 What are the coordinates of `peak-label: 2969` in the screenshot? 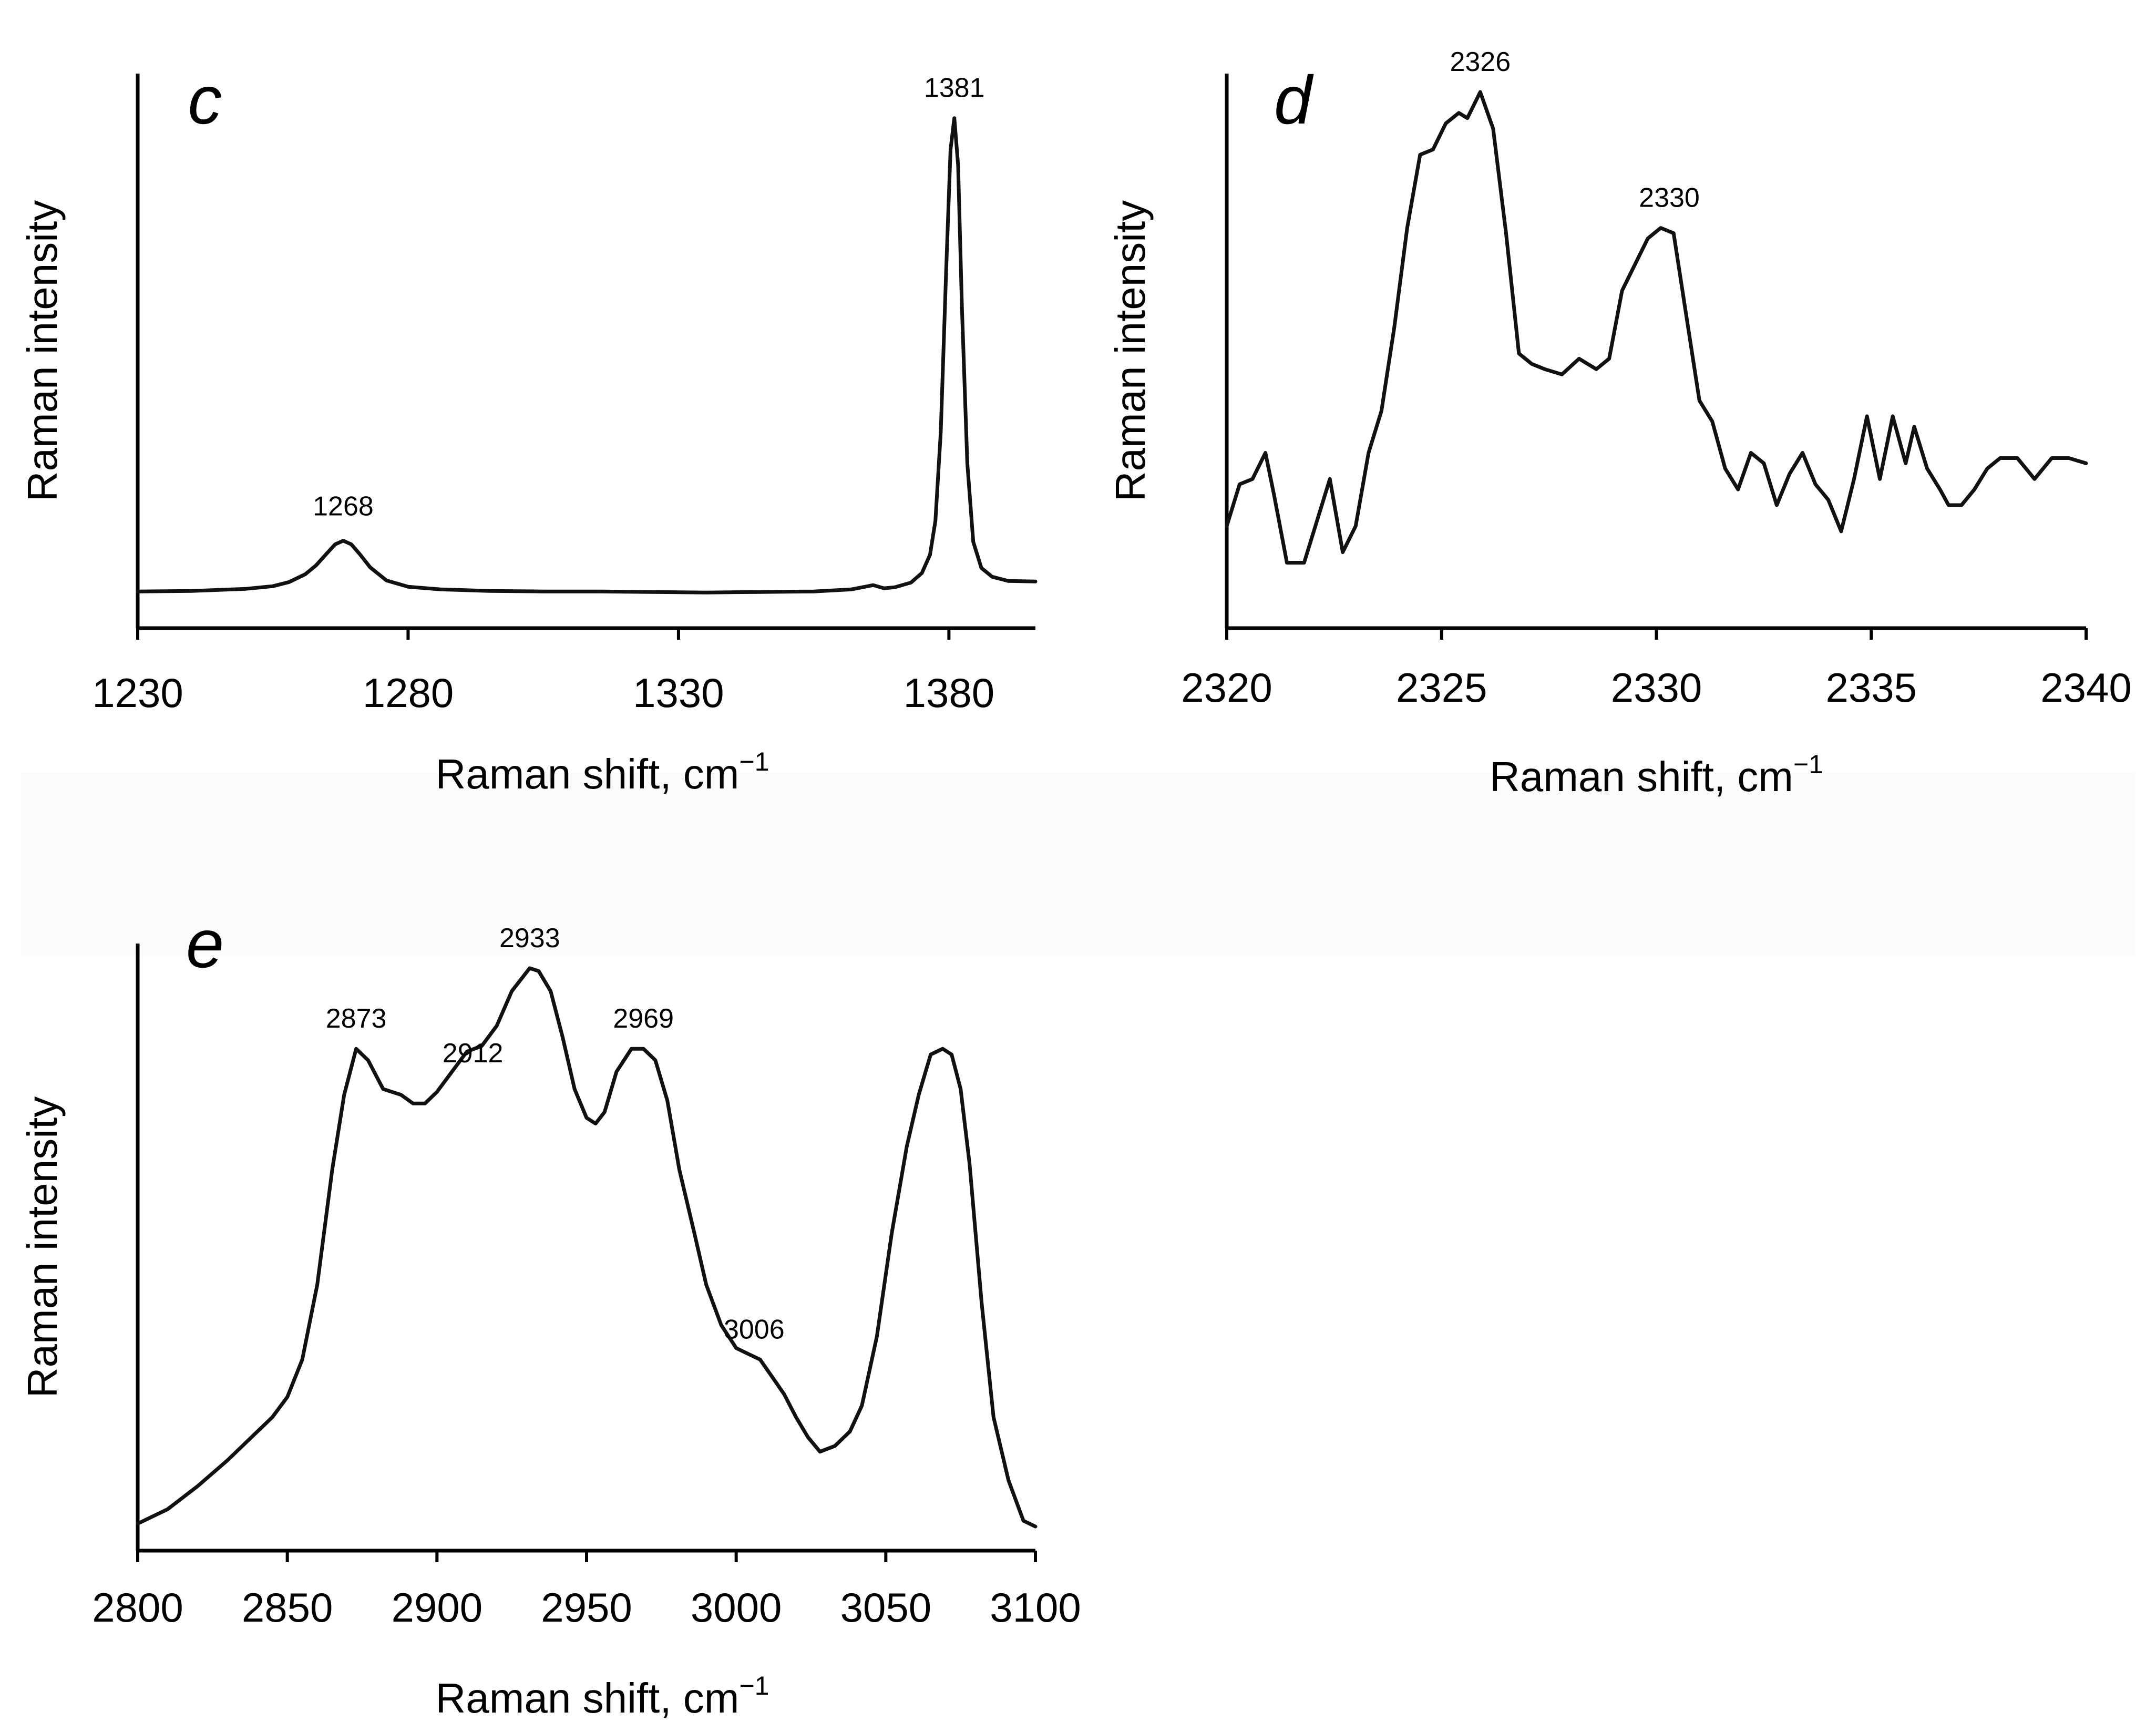 It's located at (644, 1018).